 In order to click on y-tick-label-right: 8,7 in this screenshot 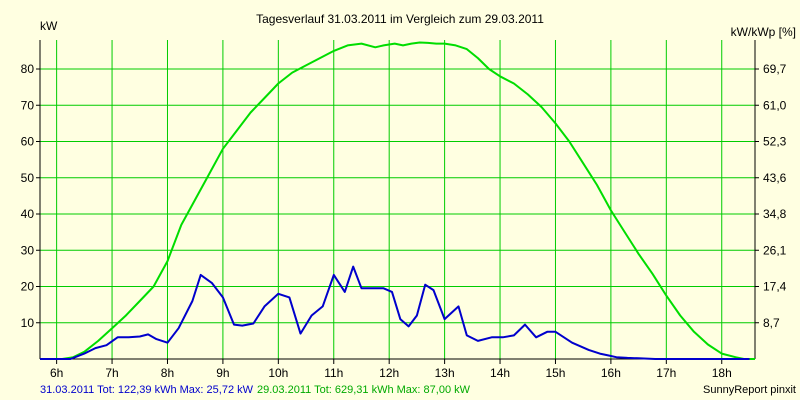, I will do `click(771, 323)`.